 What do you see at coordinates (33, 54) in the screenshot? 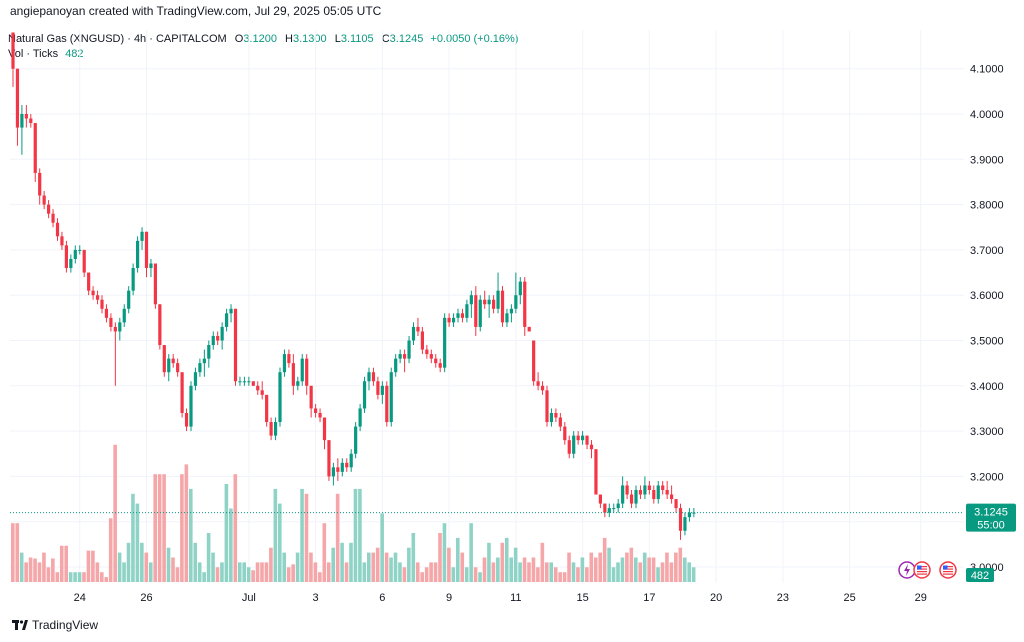
I see `volume-indicator-label: Vol · Ticks` at bounding box center [33, 54].